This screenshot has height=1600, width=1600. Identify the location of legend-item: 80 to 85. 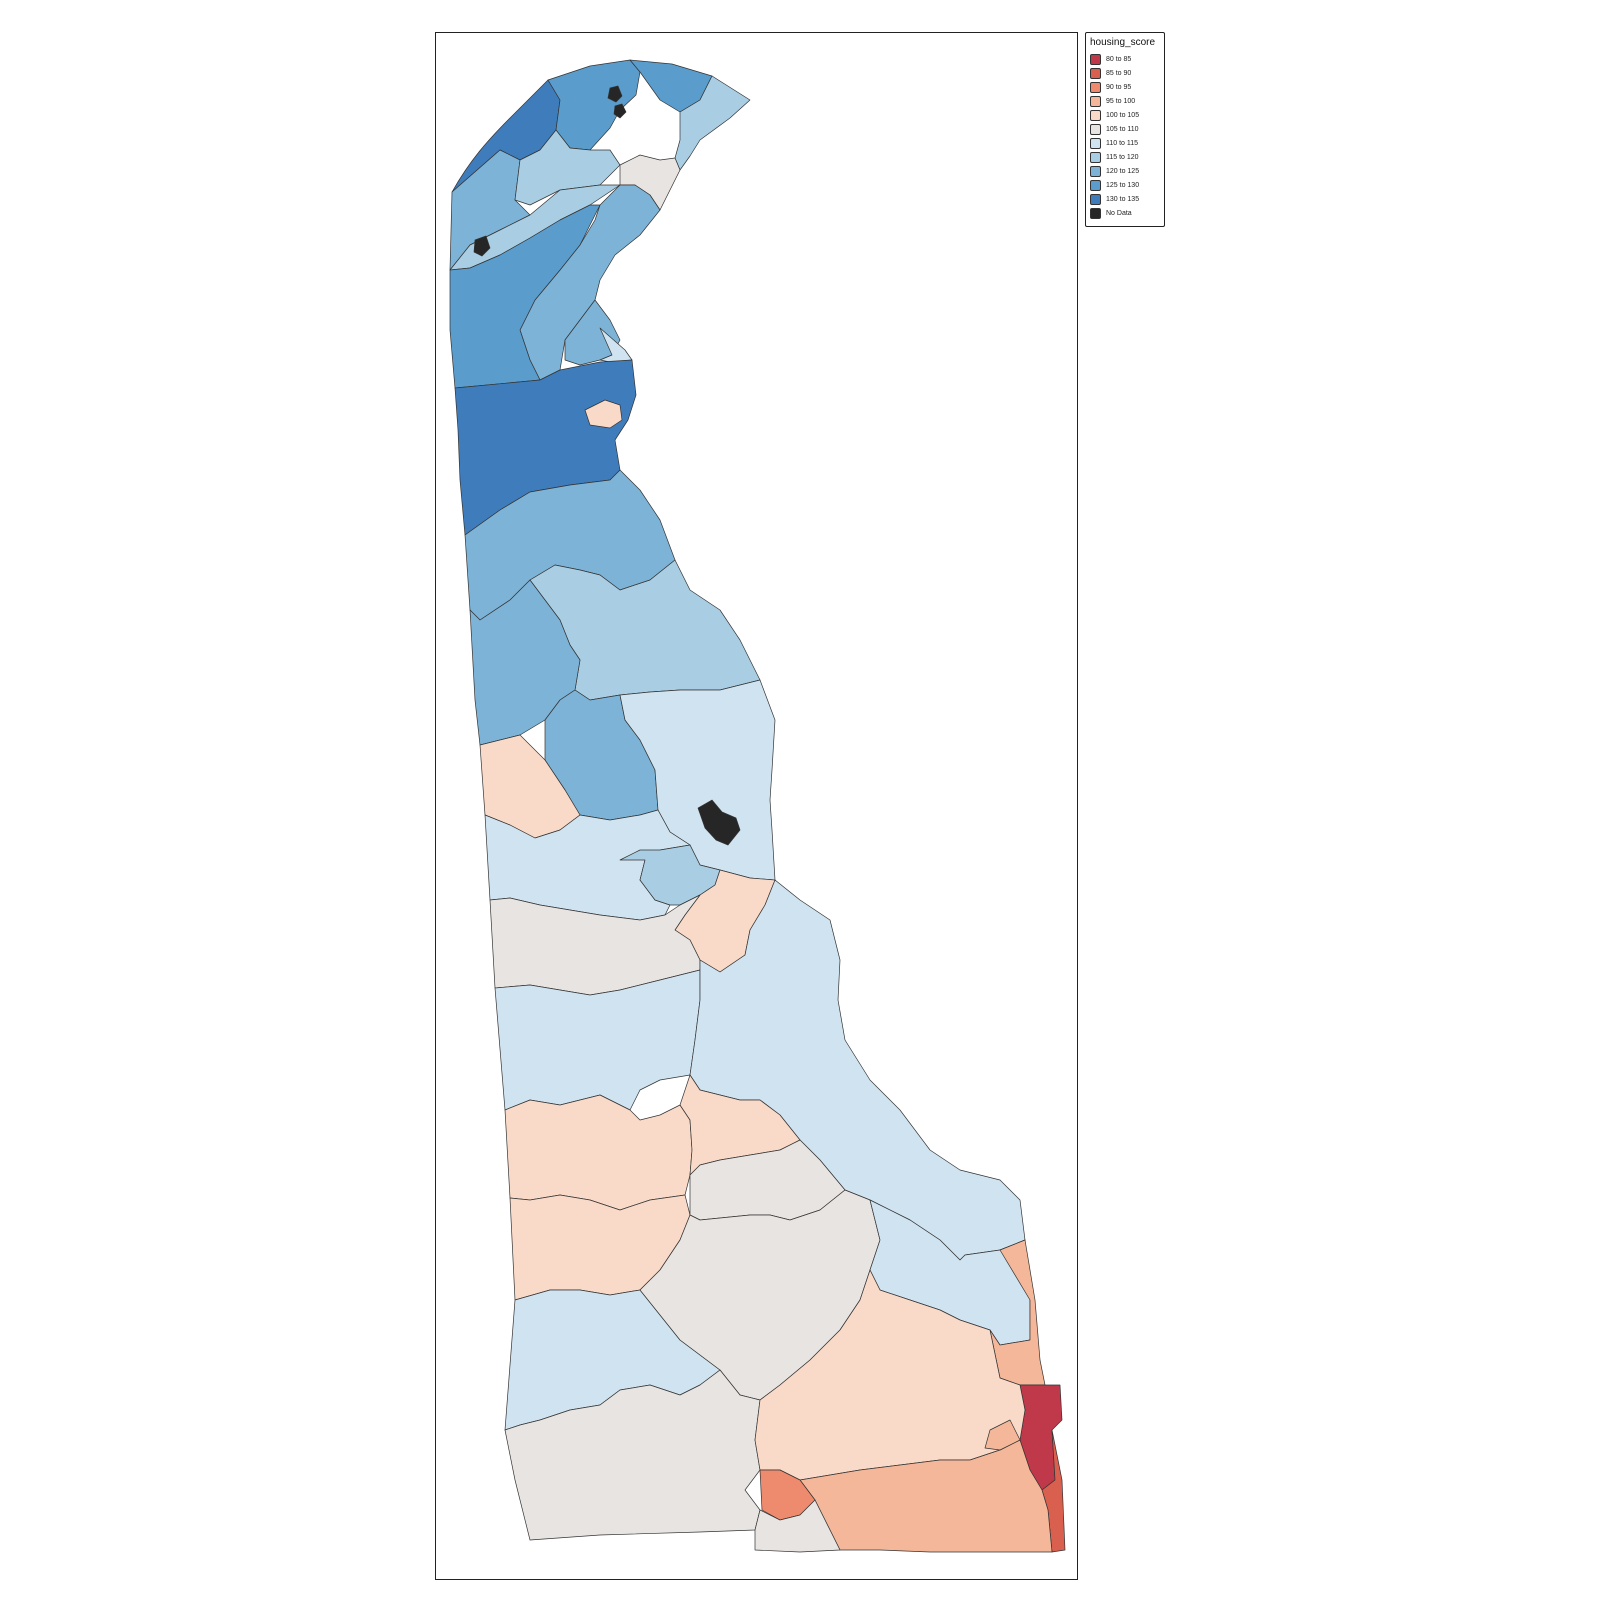
(1125, 59).